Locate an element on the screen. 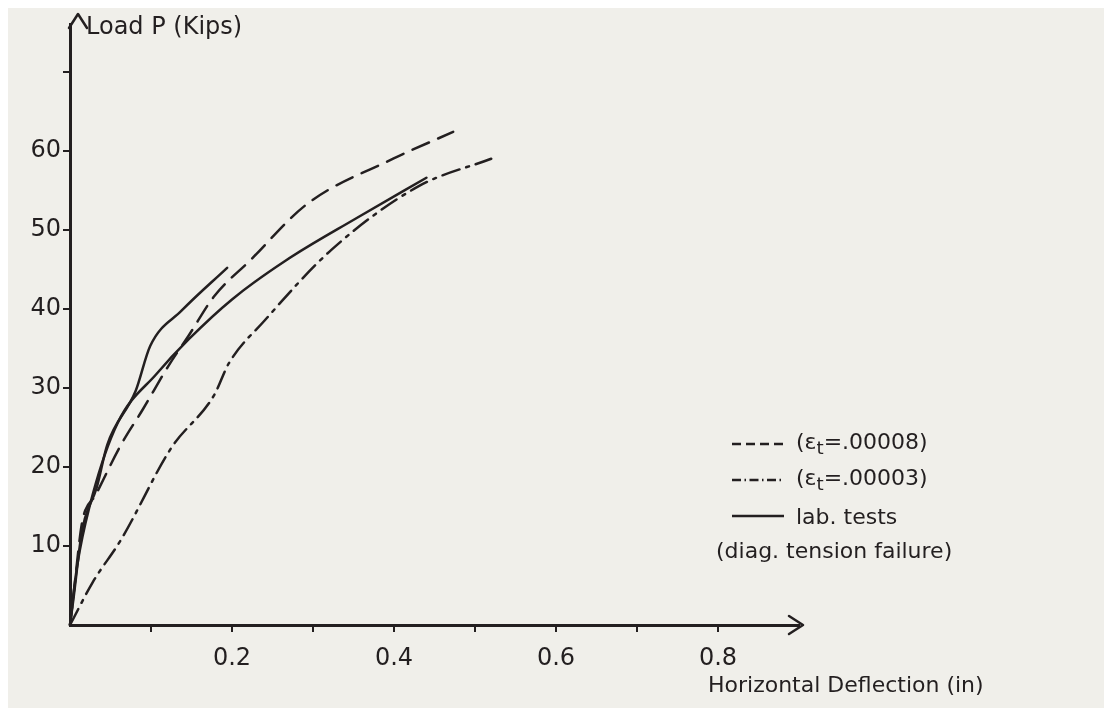 The image size is (1112, 712). y-tick-label: 40 is located at coordinates (45, 307).